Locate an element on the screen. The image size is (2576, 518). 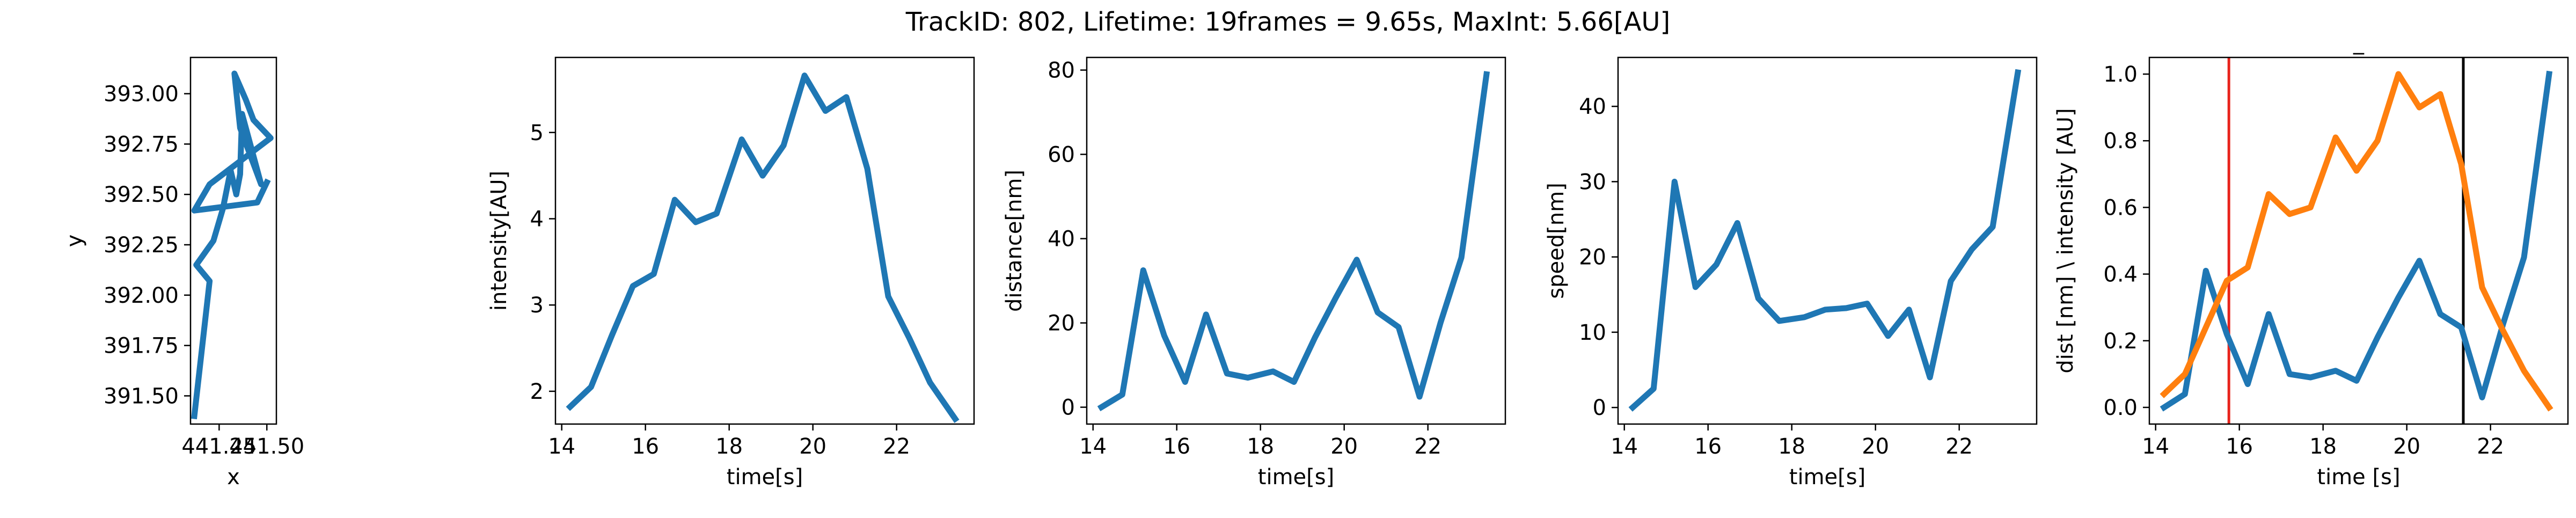
ytick-label-distance-1: 20 is located at coordinates (1061, 323).